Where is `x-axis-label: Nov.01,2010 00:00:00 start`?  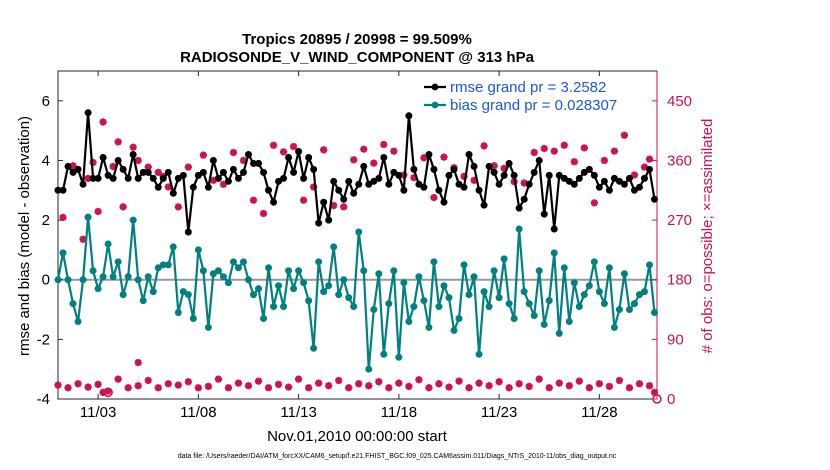 x-axis-label: Nov.01,2010 00:00:00 start is located at coordinates (357, 436).